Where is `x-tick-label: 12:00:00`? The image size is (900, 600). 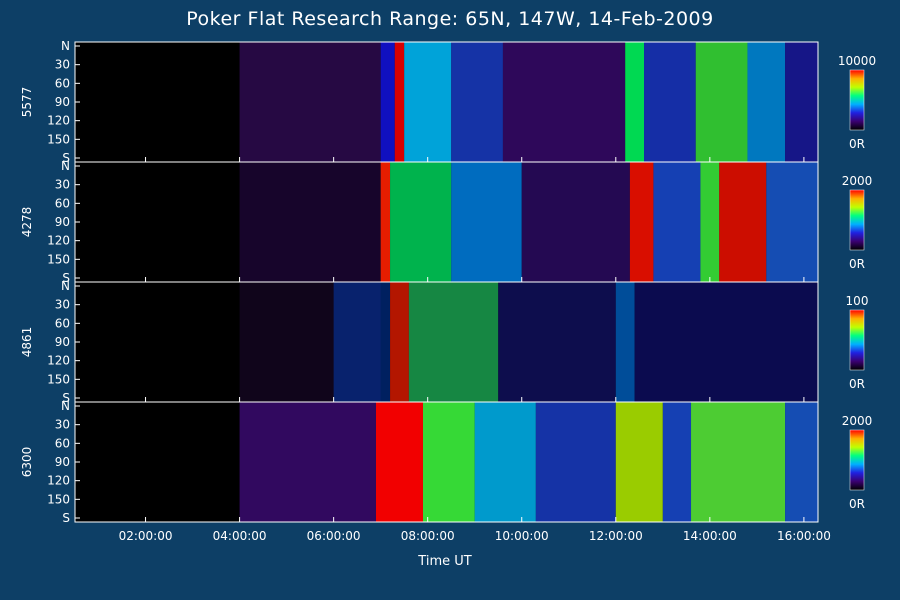
x-tick-label: 12:00:00 is located at coordinates (616, 536).